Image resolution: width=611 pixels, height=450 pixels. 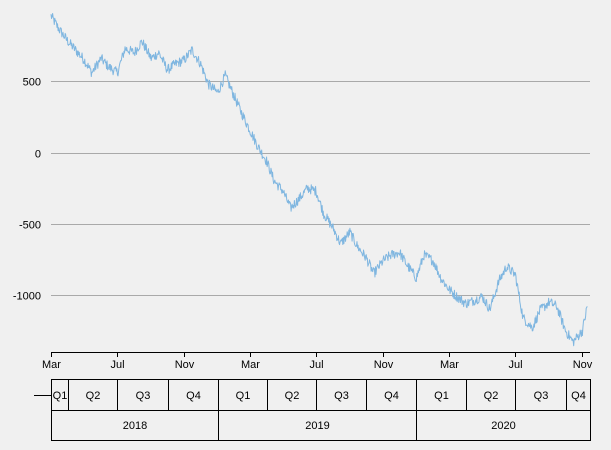 What do you see at coordinates (27, 297) in the screenshot?
I see `y-tick-label: -1000` at bounding box center [27, 297].